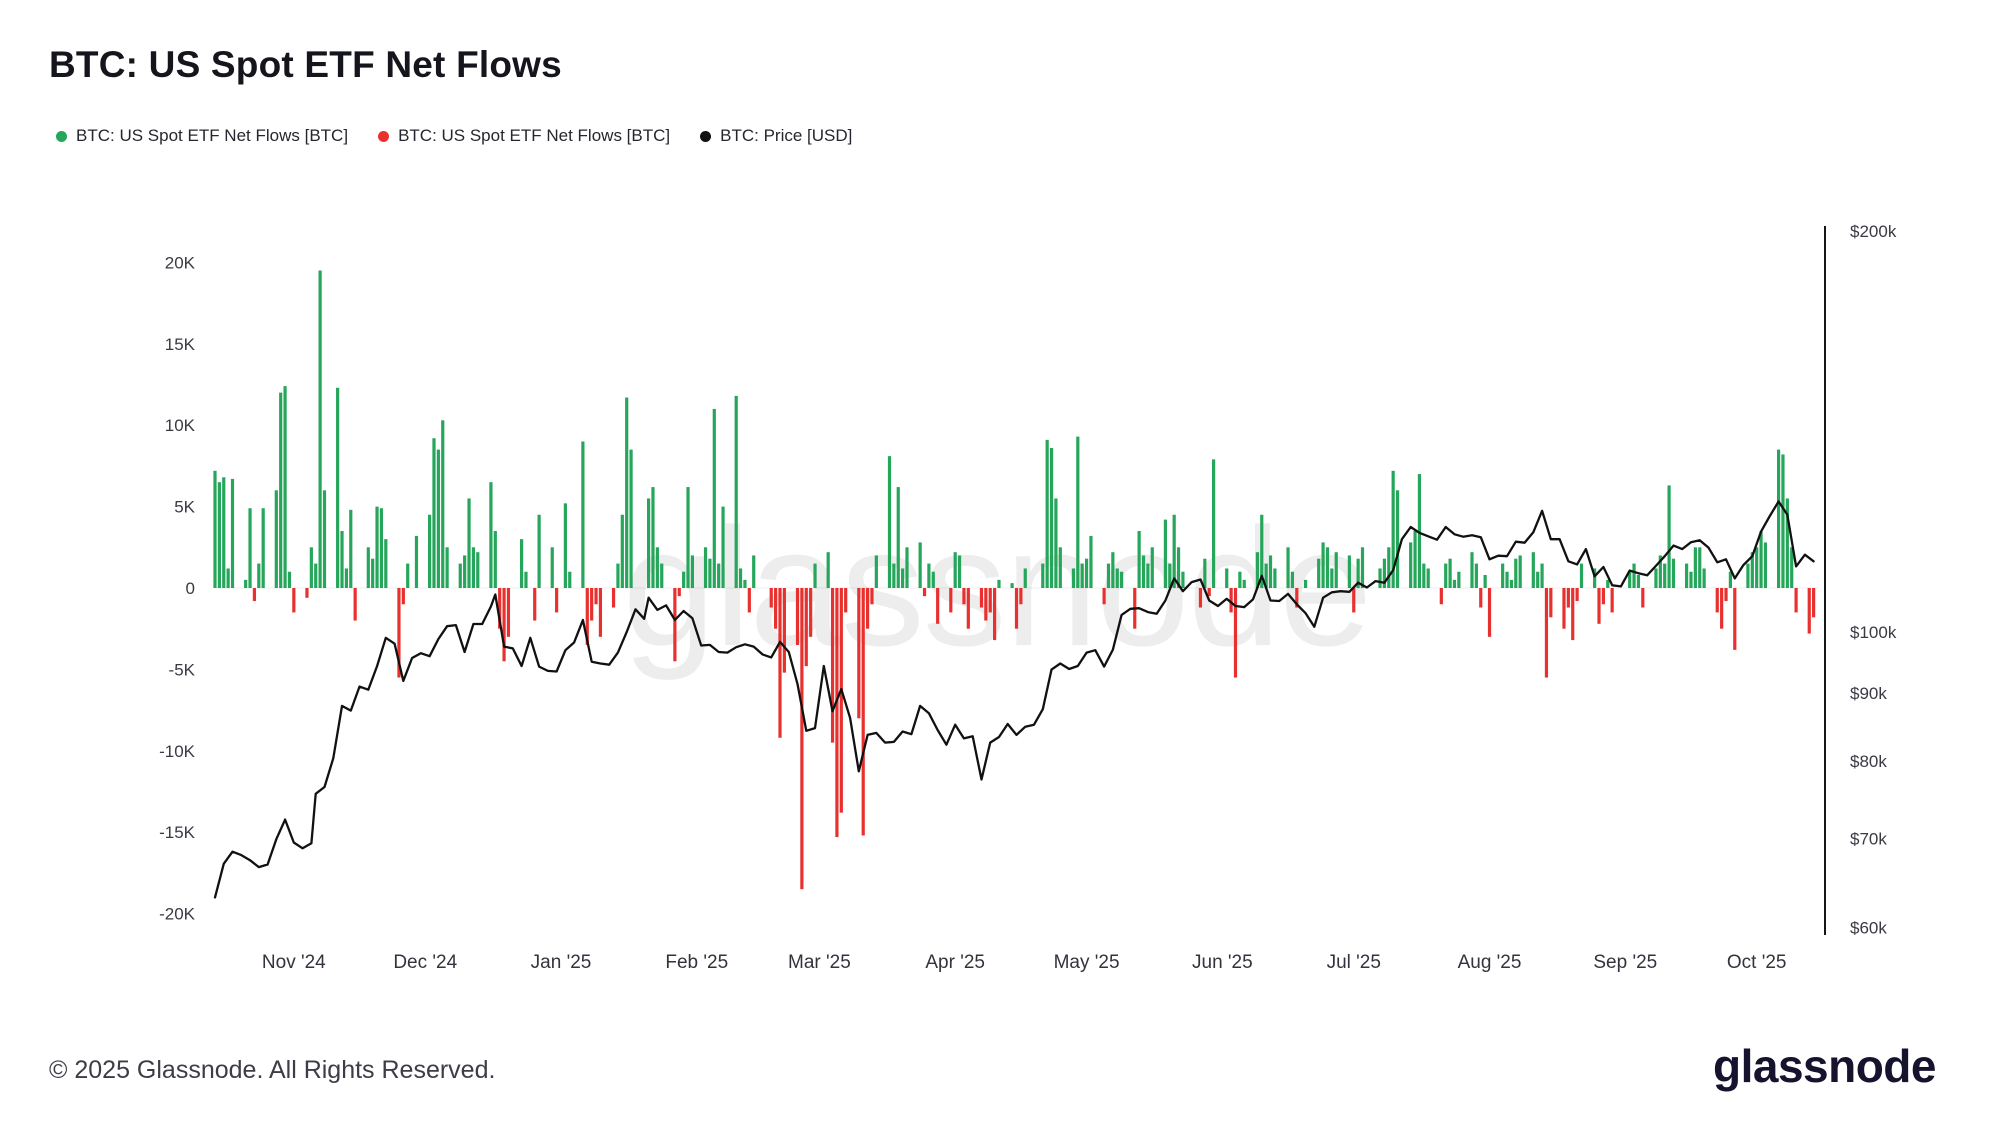 The image size is (2000, 1125). Describe the element at coordinates (184, 507) in the screenshot. I see `left-axis-tick: 5K` at that location.